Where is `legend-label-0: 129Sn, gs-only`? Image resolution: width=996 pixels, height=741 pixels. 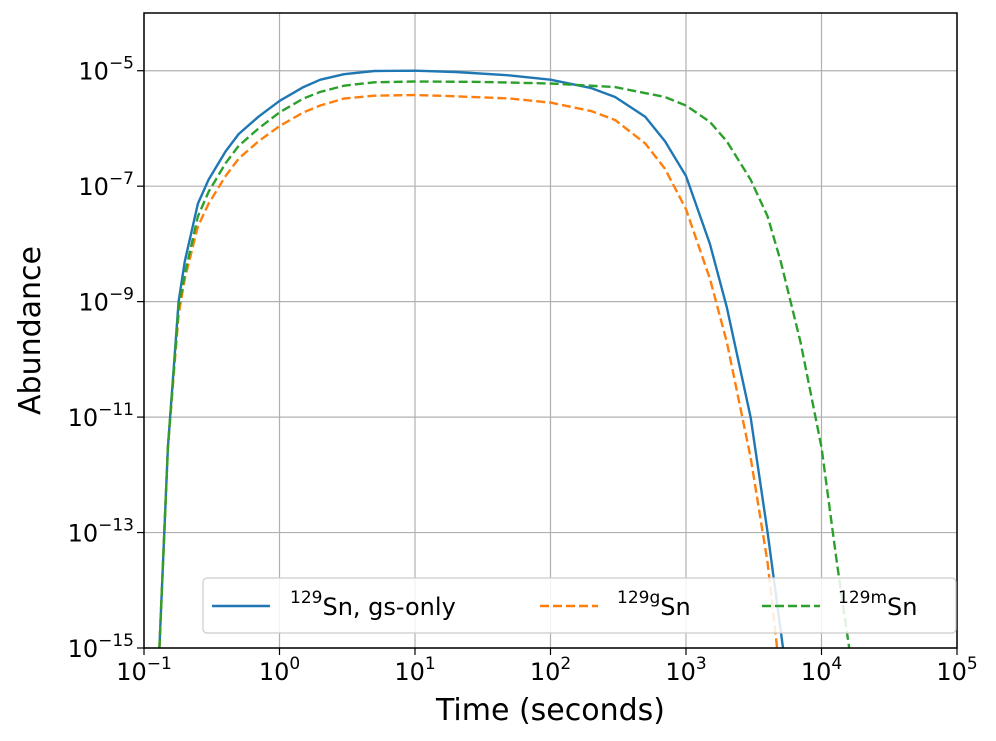 legend-label-0: 129Sn, gs-only is located at coordinates (373, 604).